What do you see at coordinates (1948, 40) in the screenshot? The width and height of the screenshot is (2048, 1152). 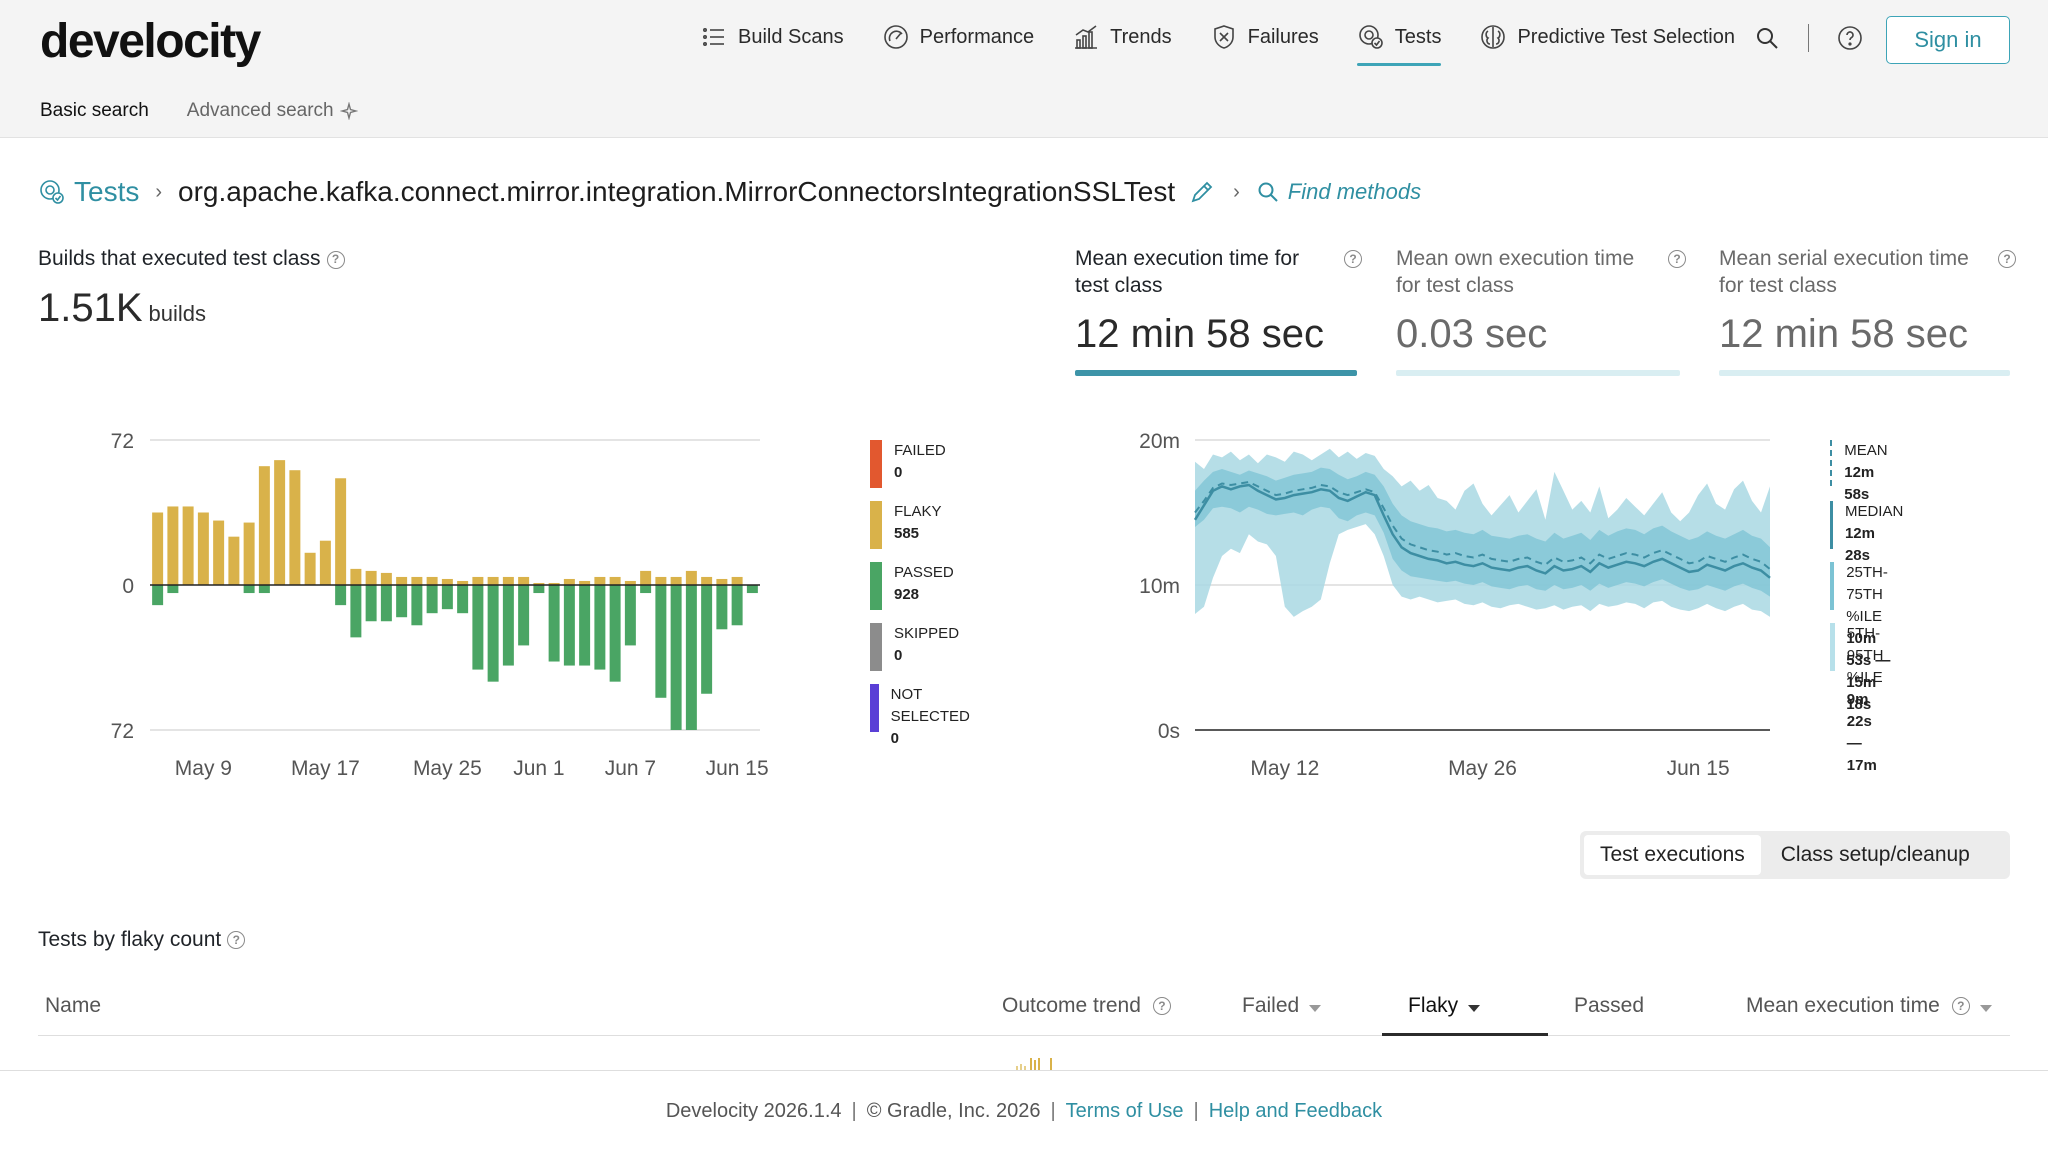 I see `sign-in-button: Sign in` at bounding box center [1948, 40].